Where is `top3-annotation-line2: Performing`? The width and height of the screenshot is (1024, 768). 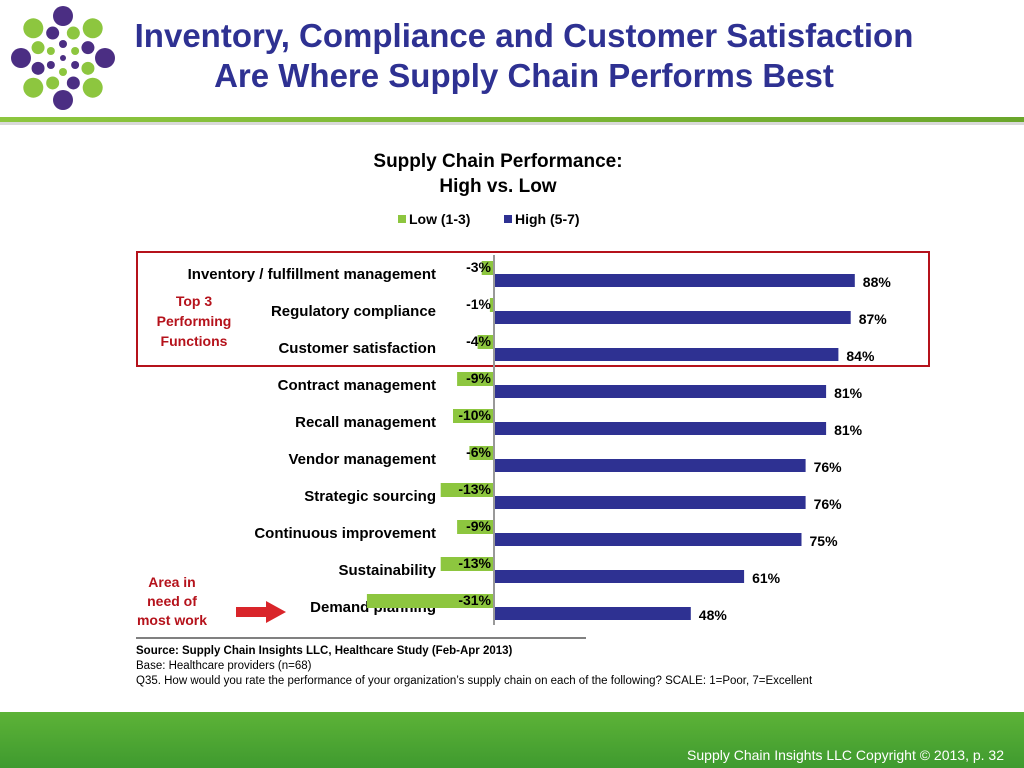
top3-annotation-line2: Performing is located at coordinates (194, 321).